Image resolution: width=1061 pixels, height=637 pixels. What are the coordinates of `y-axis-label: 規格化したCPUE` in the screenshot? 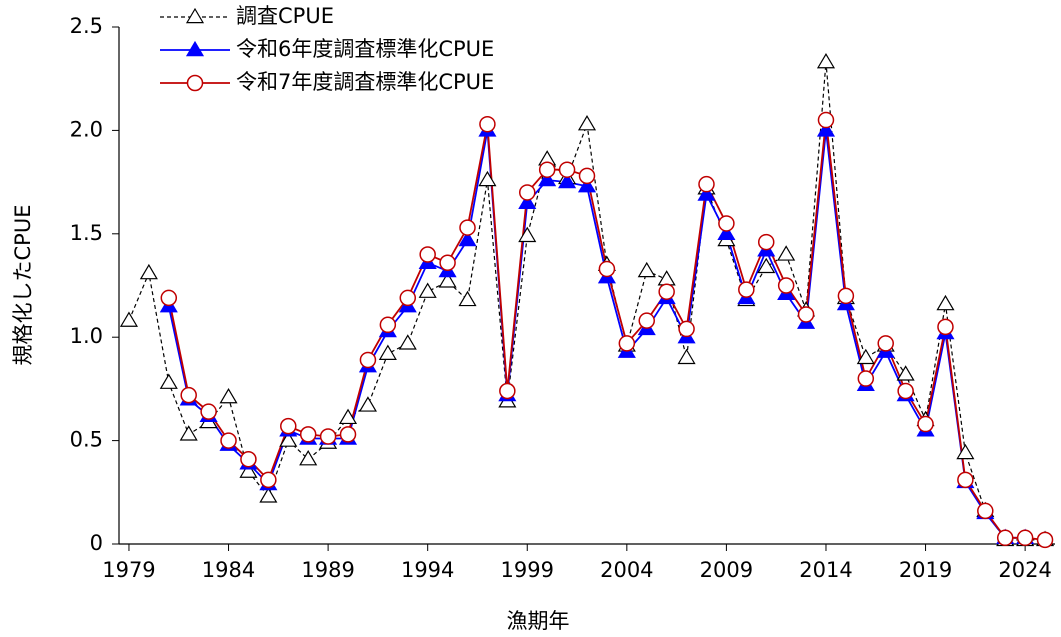 It's located at (23, 285).